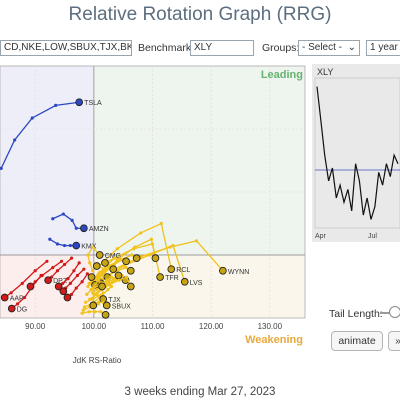 This screenshot has width=400, height=400. I want to click on tail-label: DPZ, so click(60, 281).